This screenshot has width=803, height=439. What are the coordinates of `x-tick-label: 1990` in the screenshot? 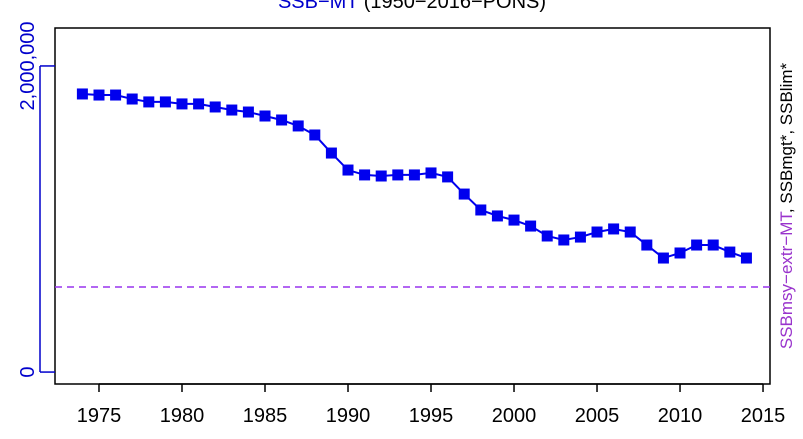 It's located at (348, 416).